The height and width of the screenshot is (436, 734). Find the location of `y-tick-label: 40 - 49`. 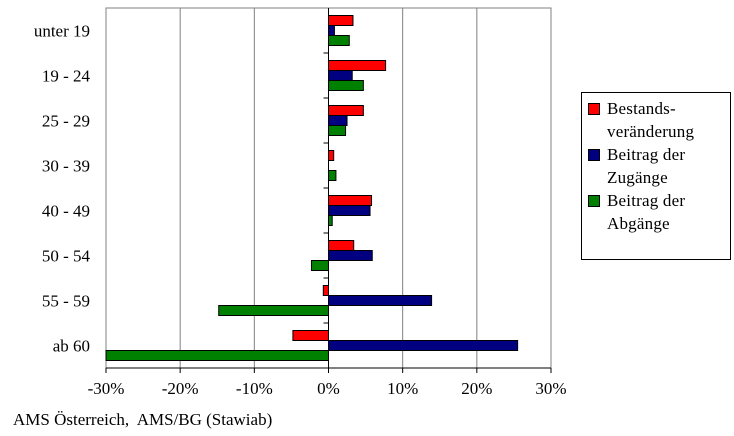

y-tick-label: 40 - 49 is located at coordinates (66, 211).